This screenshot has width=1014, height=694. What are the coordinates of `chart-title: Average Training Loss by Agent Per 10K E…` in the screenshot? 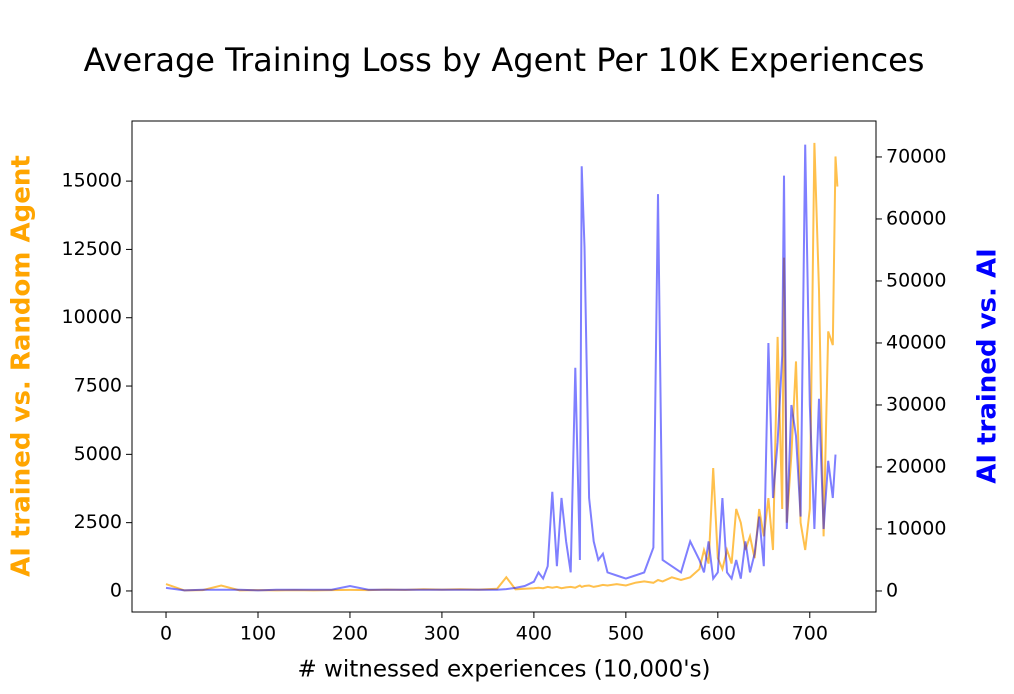 It's located at (504, 60).